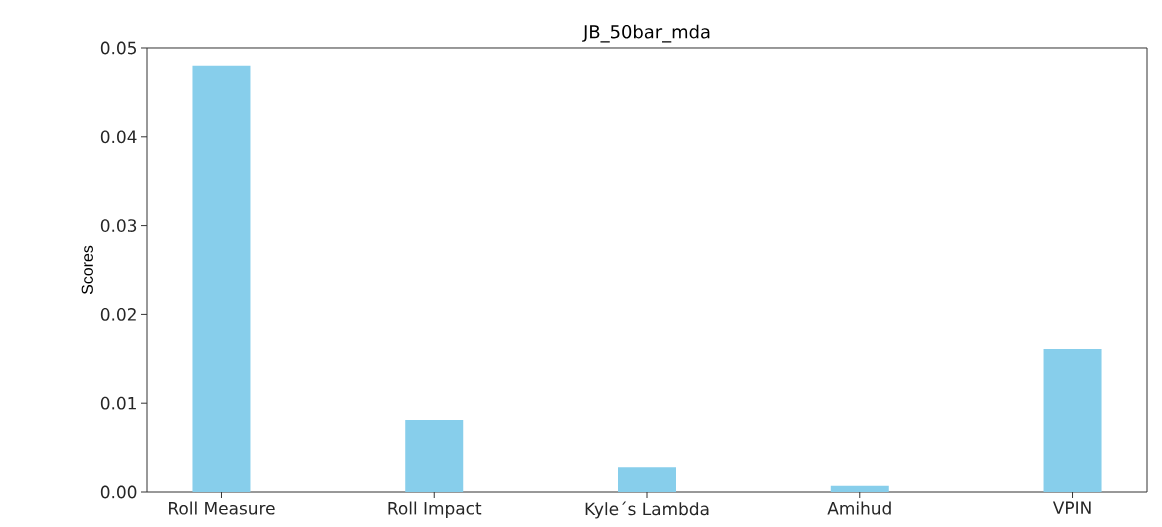 This screenshot has width=1162, height=527. What do you see at coordinates (646, 33) in the screenshot?
I see `chart-title: JB_50bar_mda` at bounding box center [646, 33].